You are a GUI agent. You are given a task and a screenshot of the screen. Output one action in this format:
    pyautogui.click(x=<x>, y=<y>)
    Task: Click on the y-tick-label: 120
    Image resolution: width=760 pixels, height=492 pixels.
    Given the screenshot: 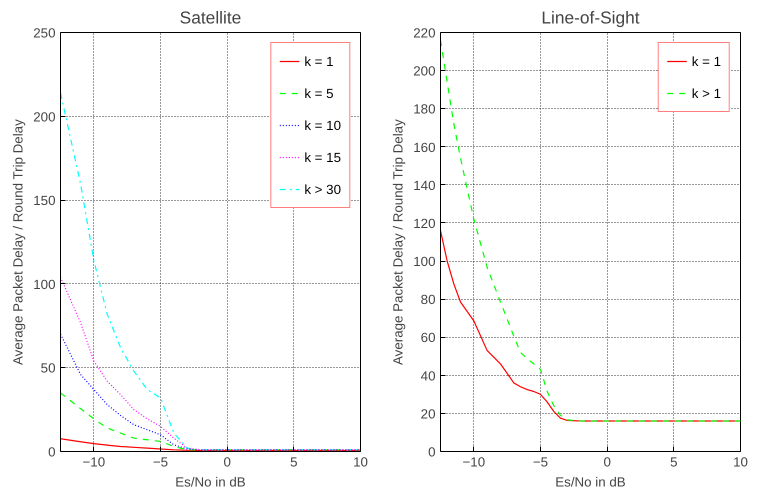 What is the action you would take?
    pyautogui.click(x=424, y=223)
    